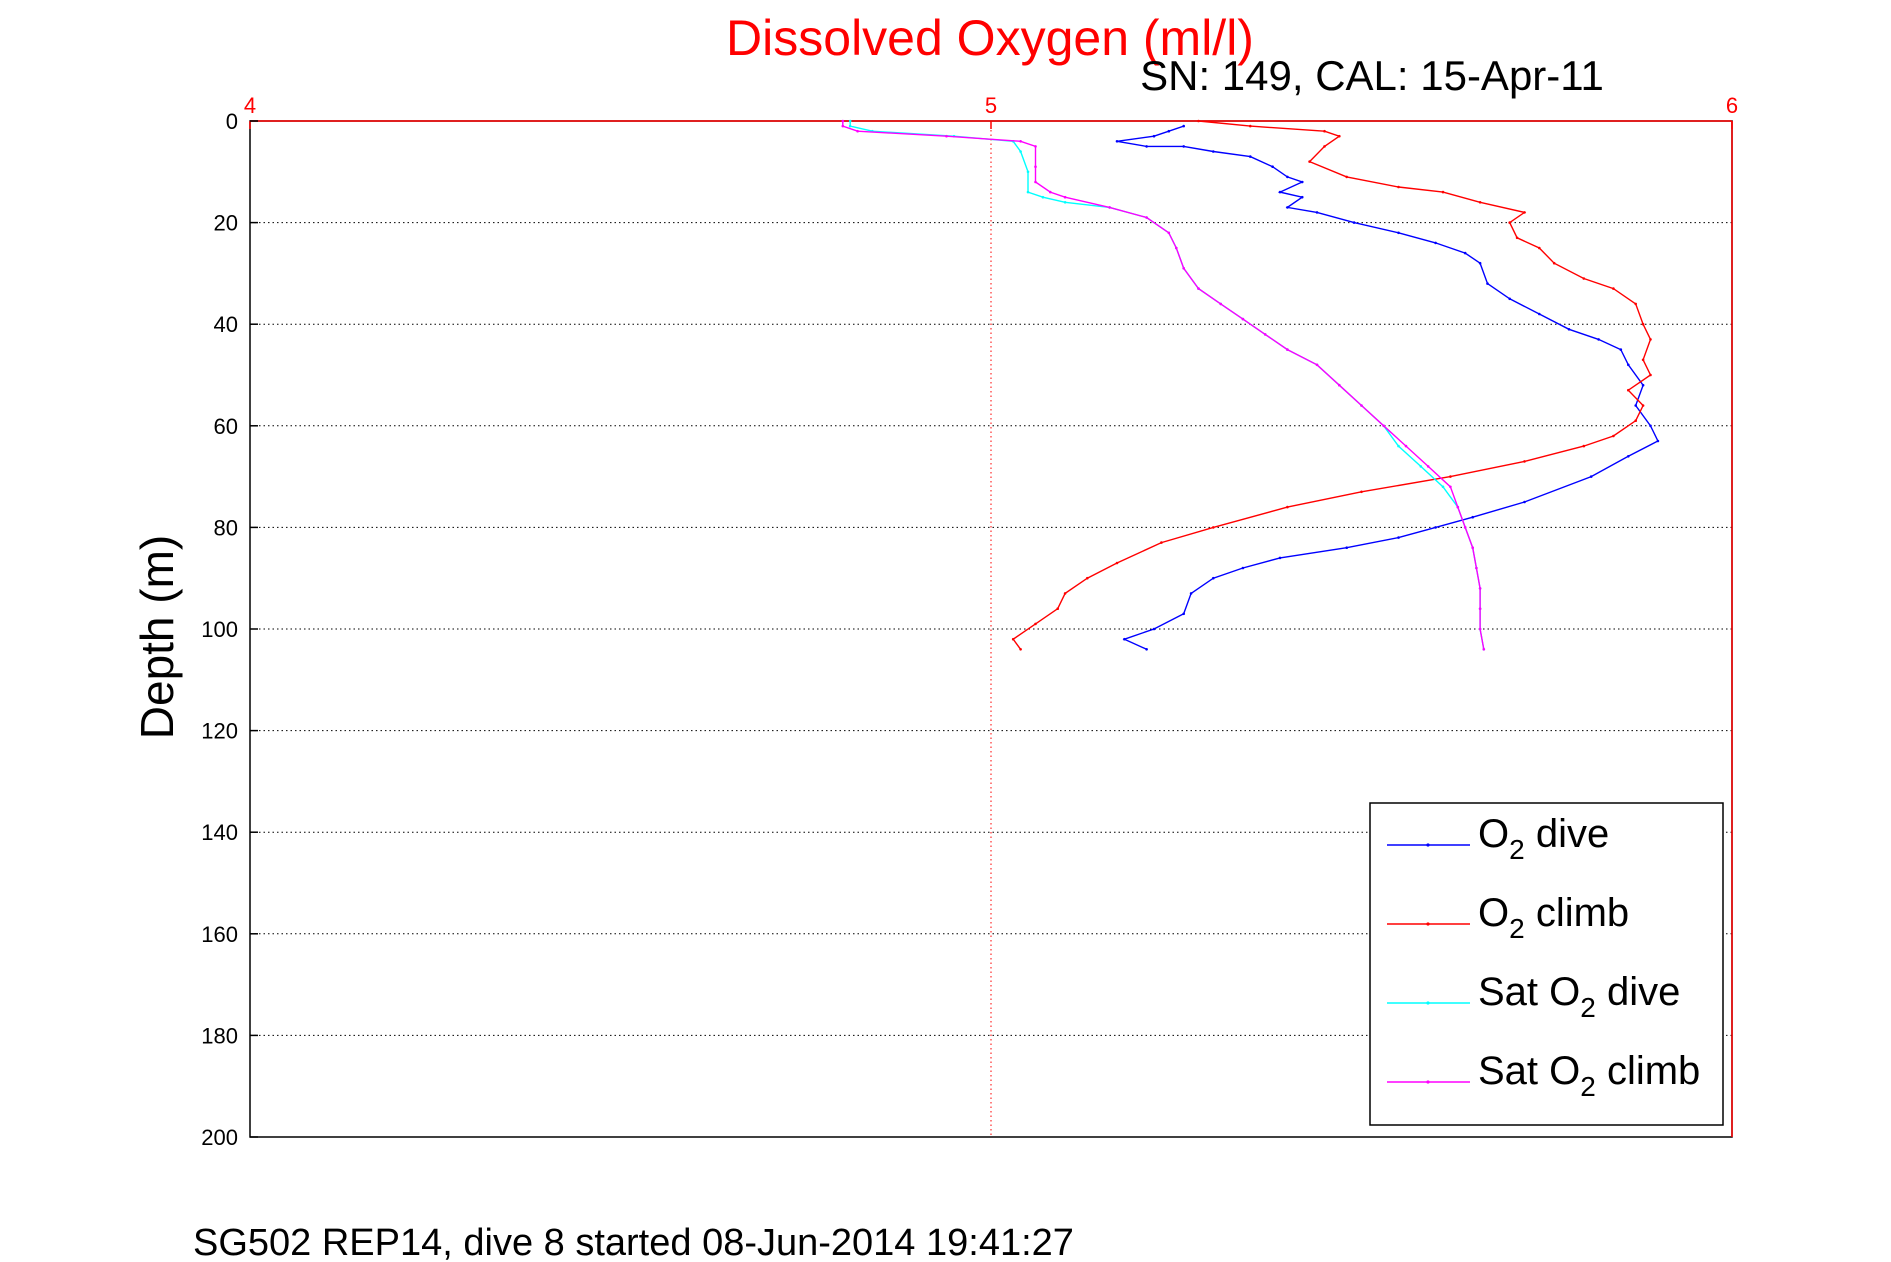 The width and height of the screenshot is (1891, 1262). I want to click on x-tick-label: 4, so click(250, 105).